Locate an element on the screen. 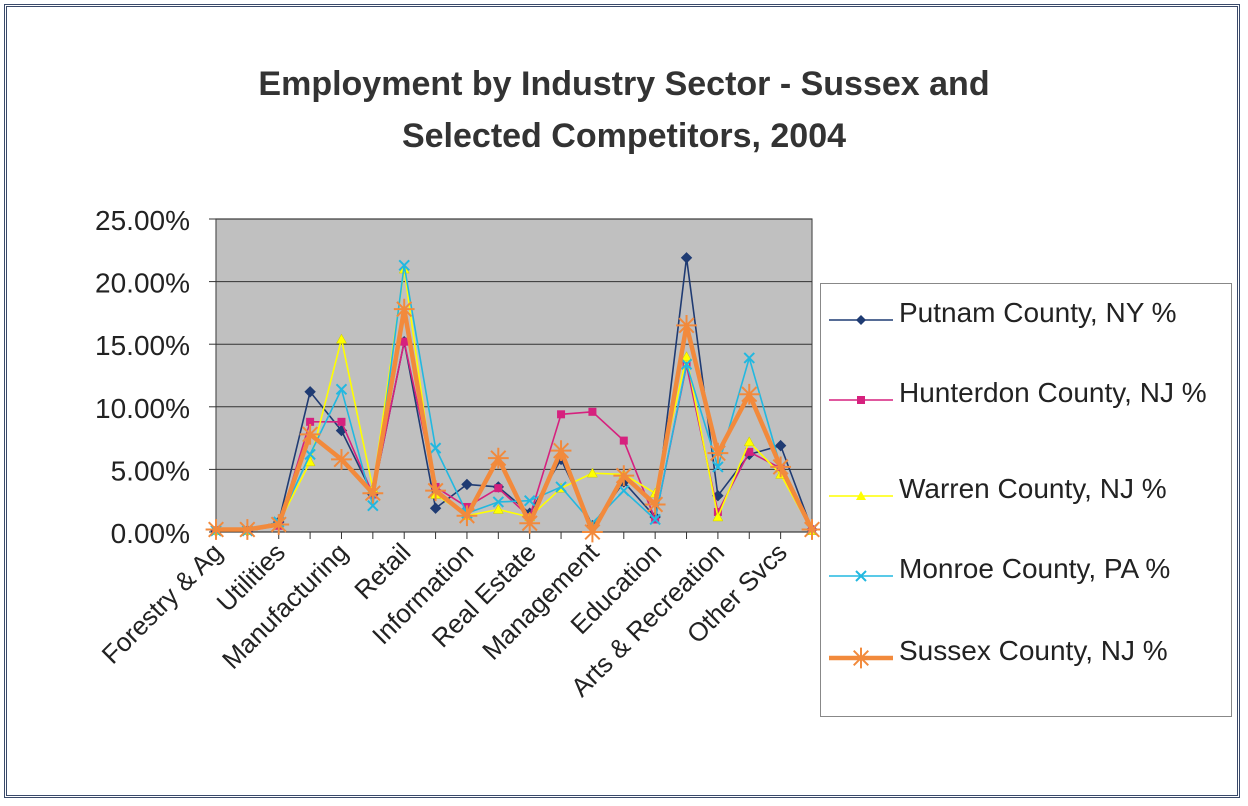 This screenshot has width=1248, height=806. y-tick-label: 20.00% is located at coordinates (142, 283).